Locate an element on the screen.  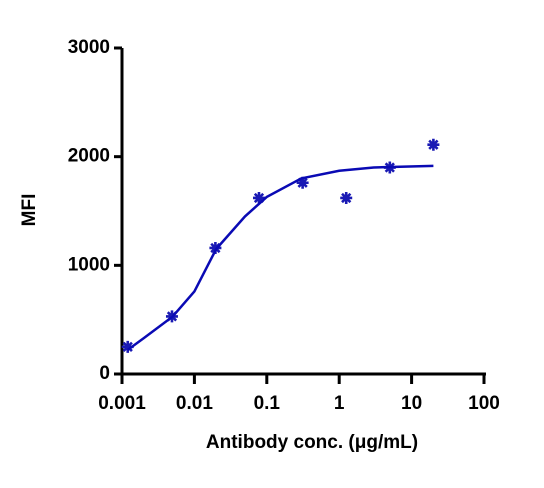
y-tick-label: 3000 is located at coordinates (89, 47).